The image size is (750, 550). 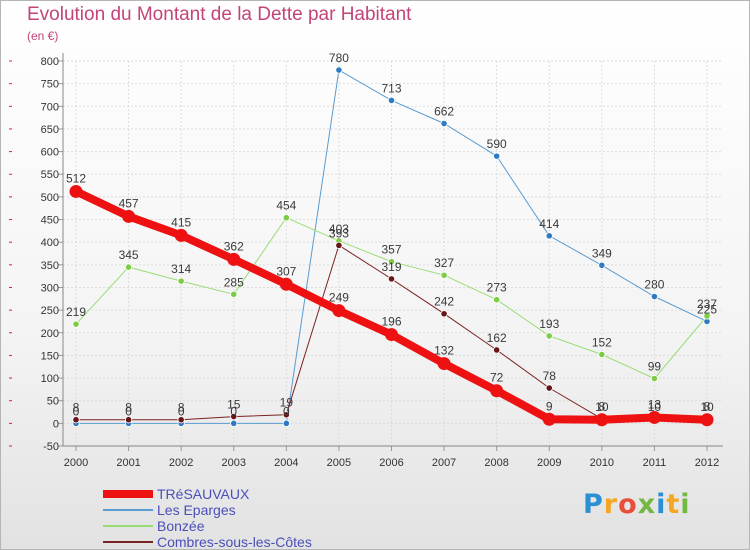 What do you see at coordinates (76, 178) in the screenshot?
I see `data-label-0: 512` at bounding box center [76, 178].